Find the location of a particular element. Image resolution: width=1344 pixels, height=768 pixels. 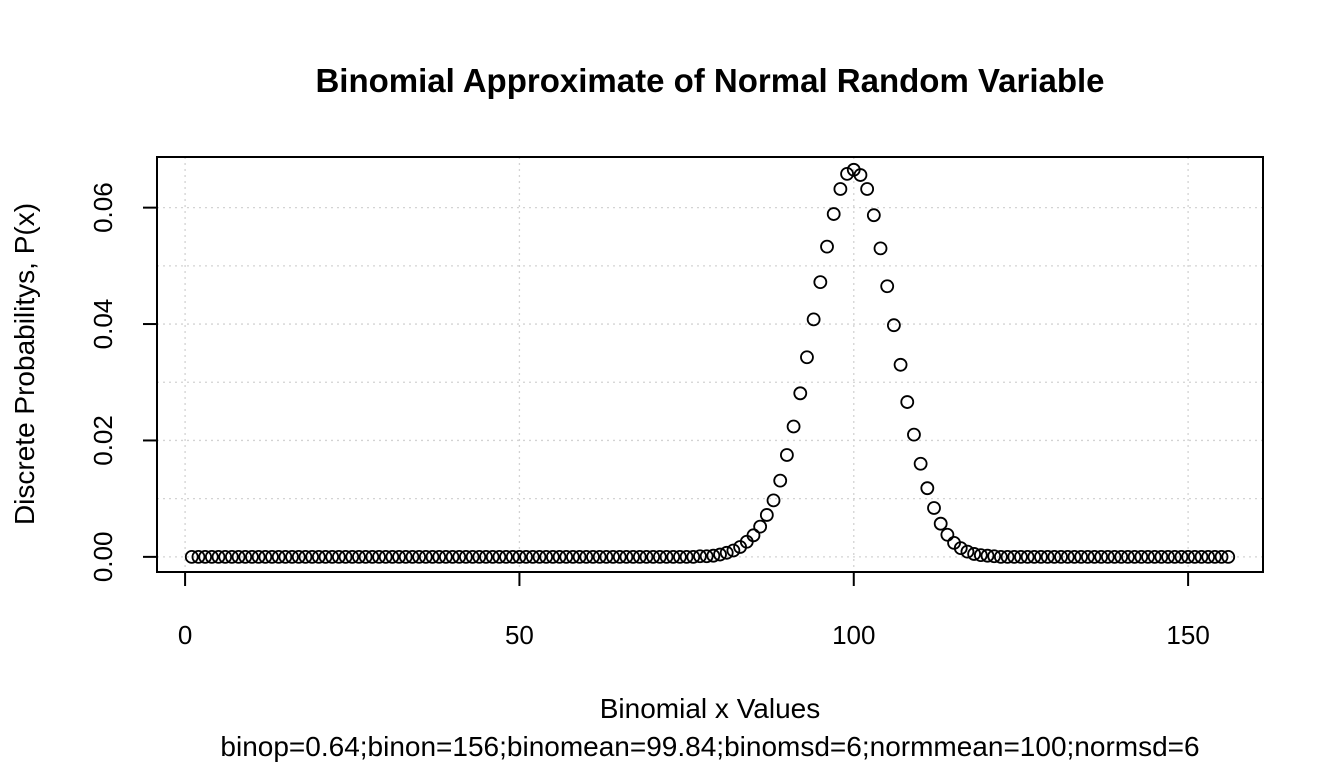

y-axis: 0.00 0.02 0.04 0.06 is located at coordinates (122, 382).